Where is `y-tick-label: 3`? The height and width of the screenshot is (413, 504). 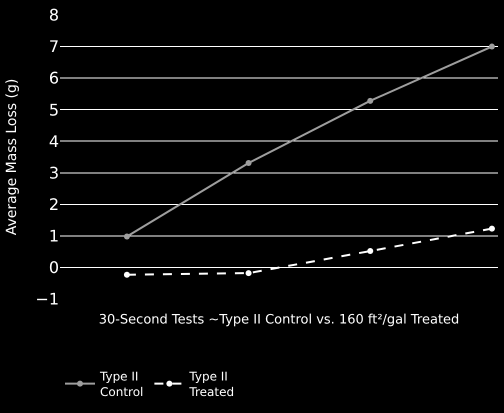
y-tick-label: 3 is located at coordinates (53, 172).